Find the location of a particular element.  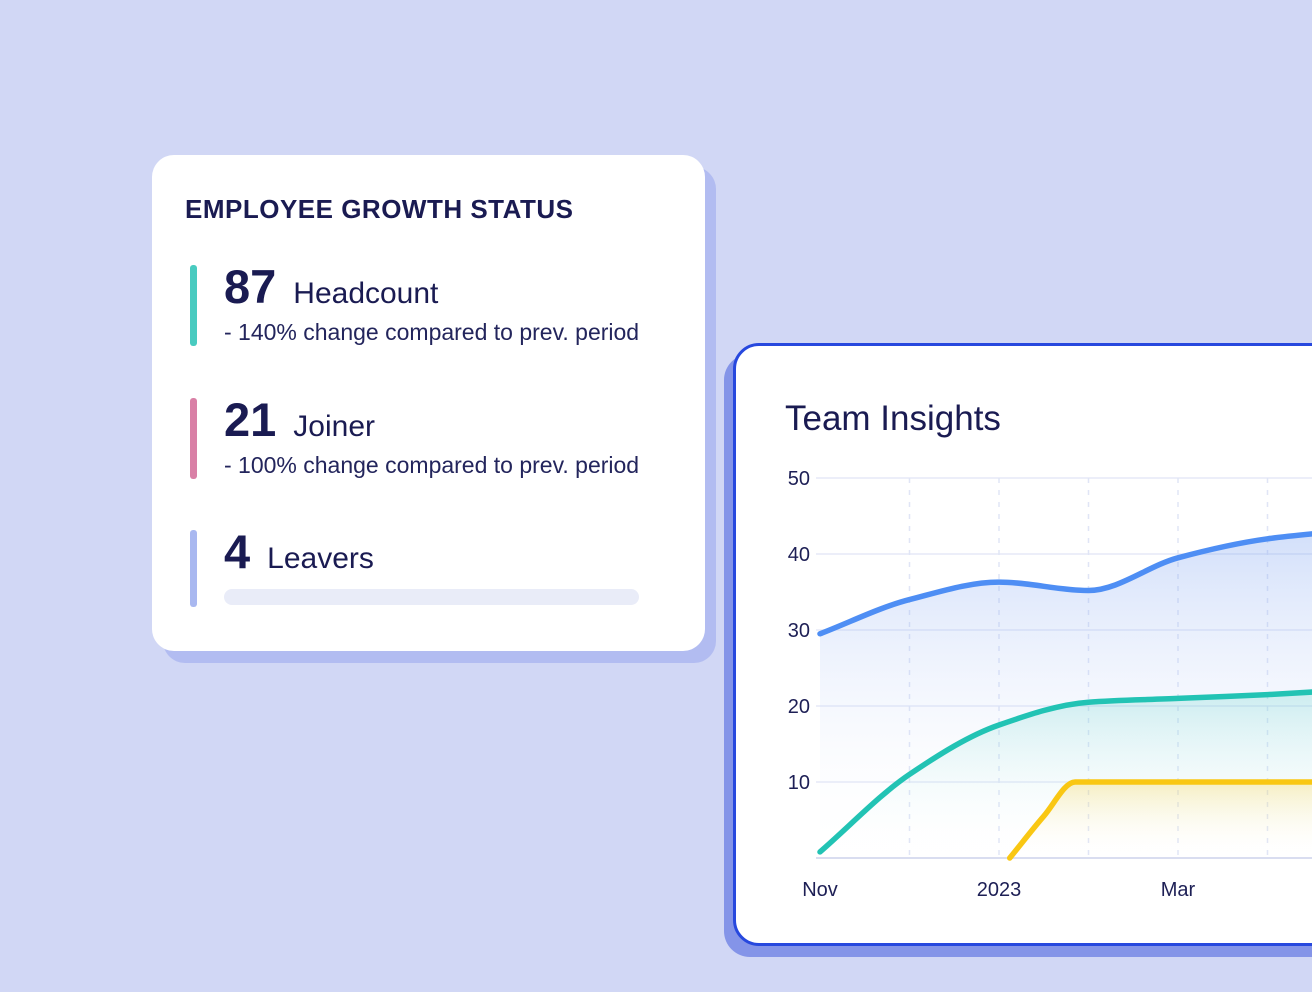

joiner-label: Joiner is located at coordinates (334, 426).